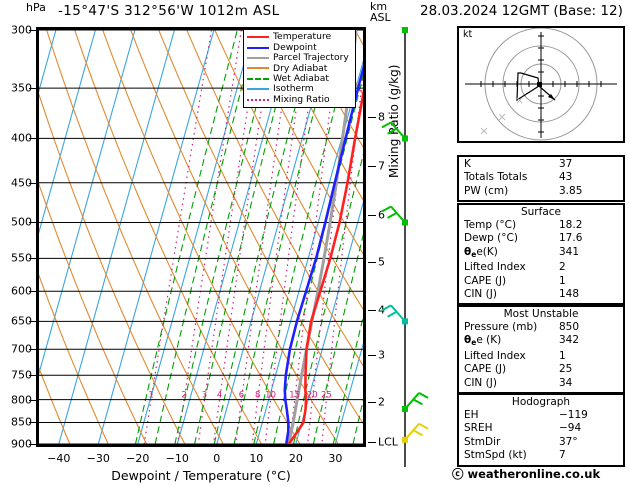  What do you see at coordinates (541, 84) in the screenshot?
I see `hodograph-panel: kt` at bounding box center [541, 84].